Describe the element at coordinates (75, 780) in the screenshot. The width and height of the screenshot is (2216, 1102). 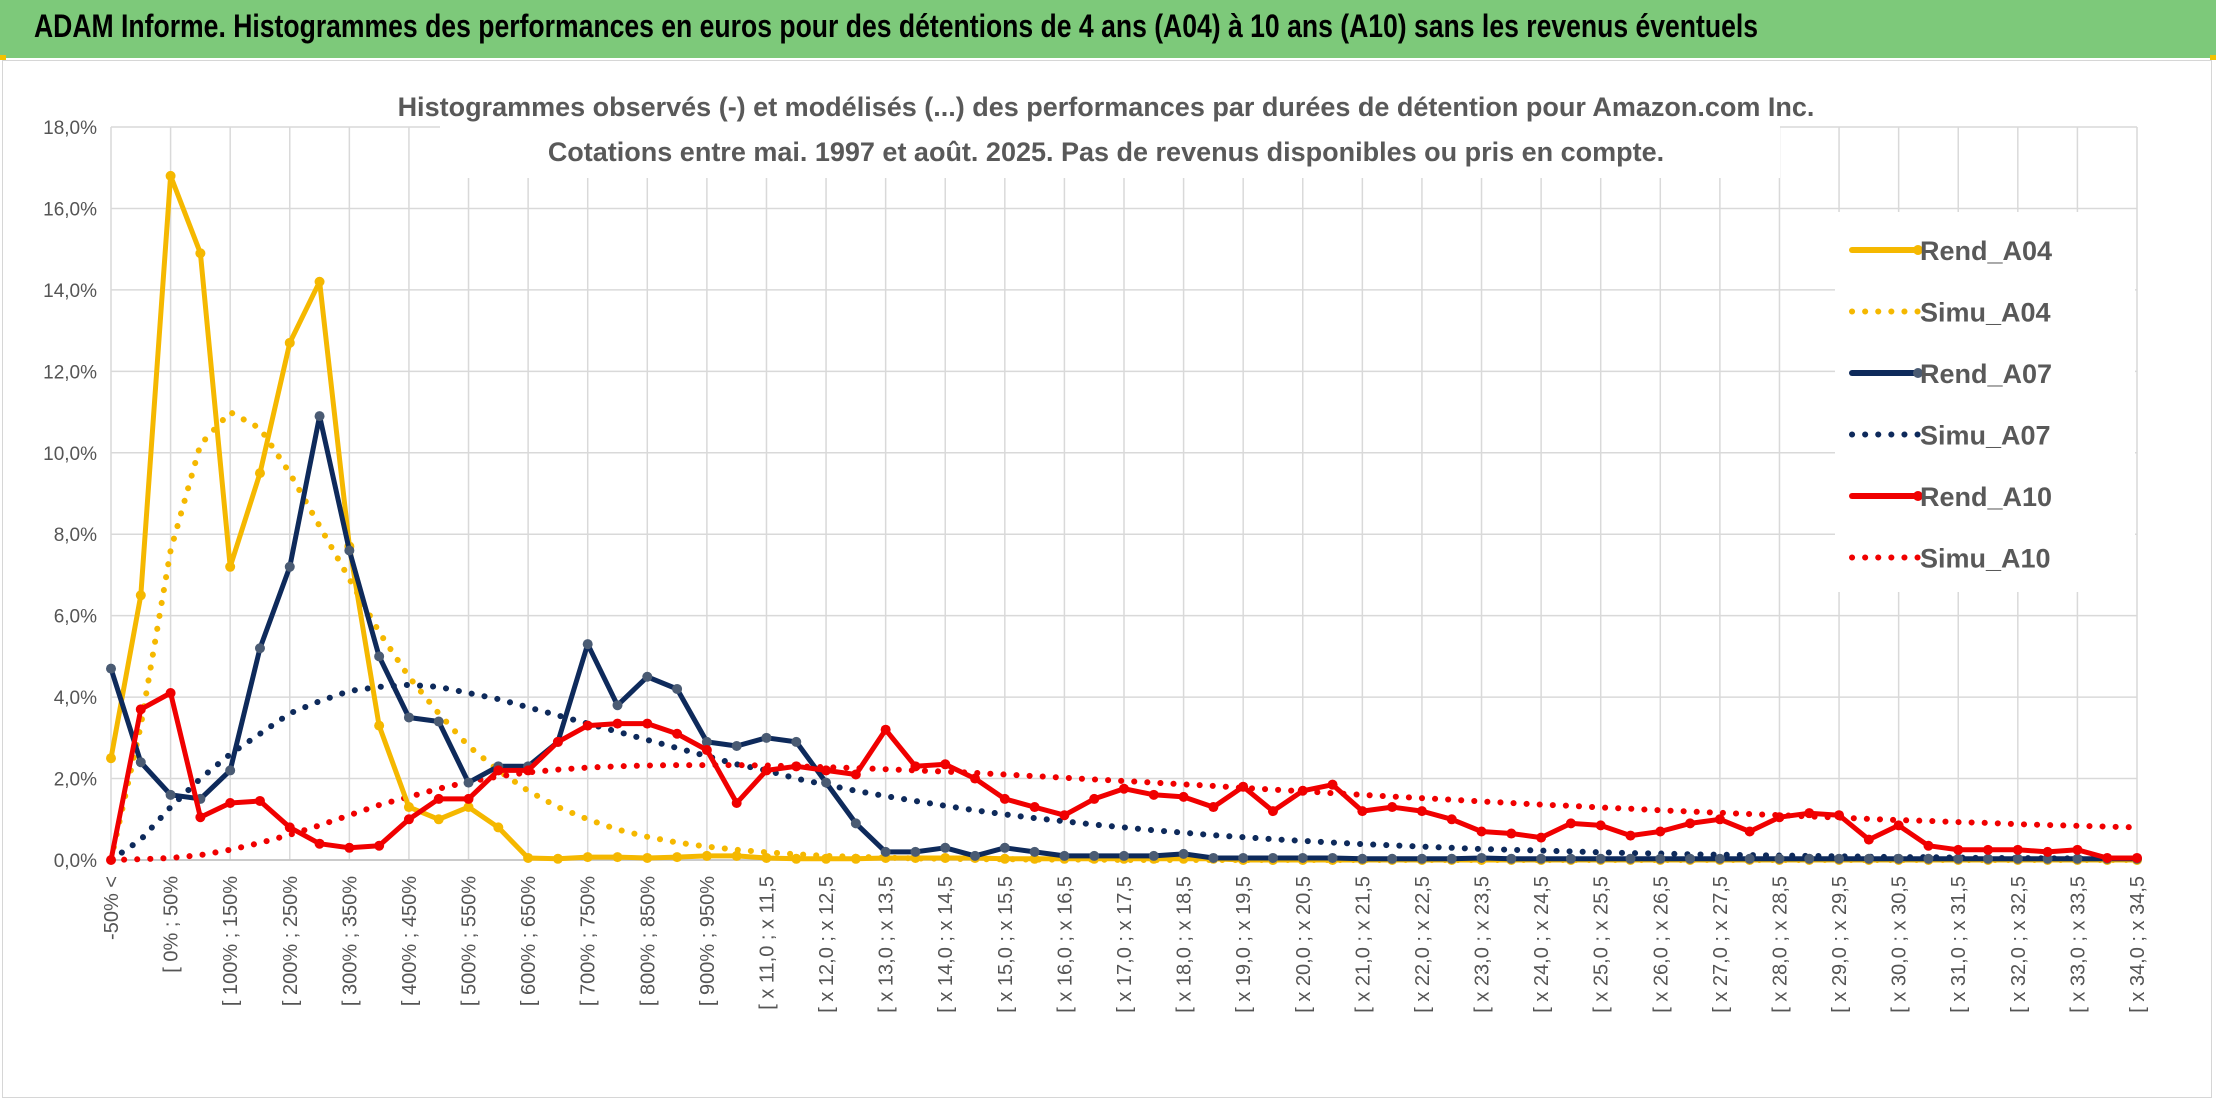
I see `y-tick-label: 2,0%` at that location.